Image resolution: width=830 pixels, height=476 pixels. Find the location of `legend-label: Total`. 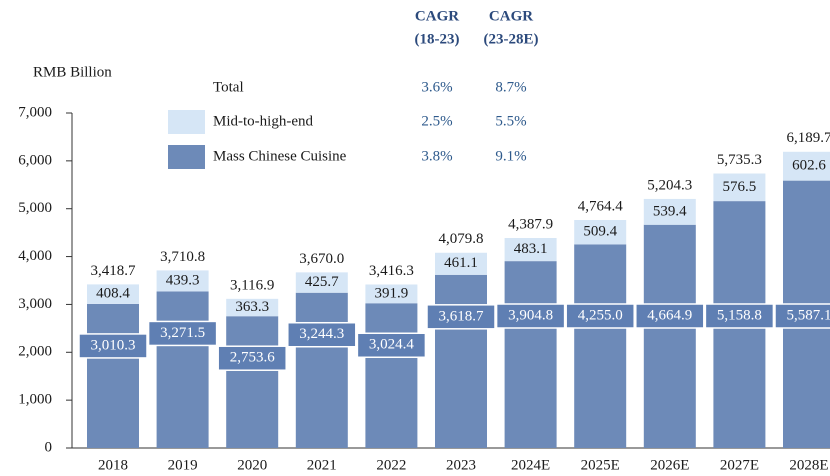

legend-label: Total is located at coordinates (228, 87).